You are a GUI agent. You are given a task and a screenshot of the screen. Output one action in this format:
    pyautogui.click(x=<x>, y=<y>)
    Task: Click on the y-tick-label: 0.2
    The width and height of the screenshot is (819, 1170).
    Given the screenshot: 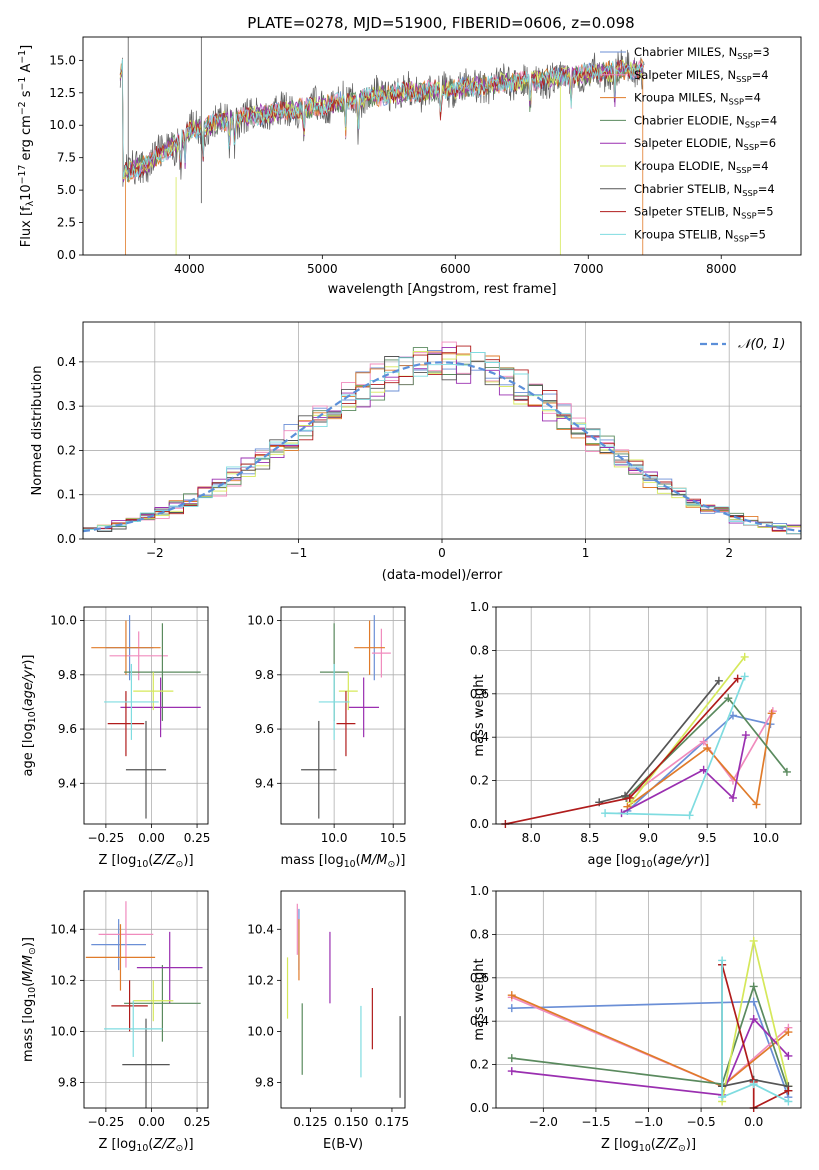 What is the action you would take?
    pyautogui.click(x=66, y=450)
    